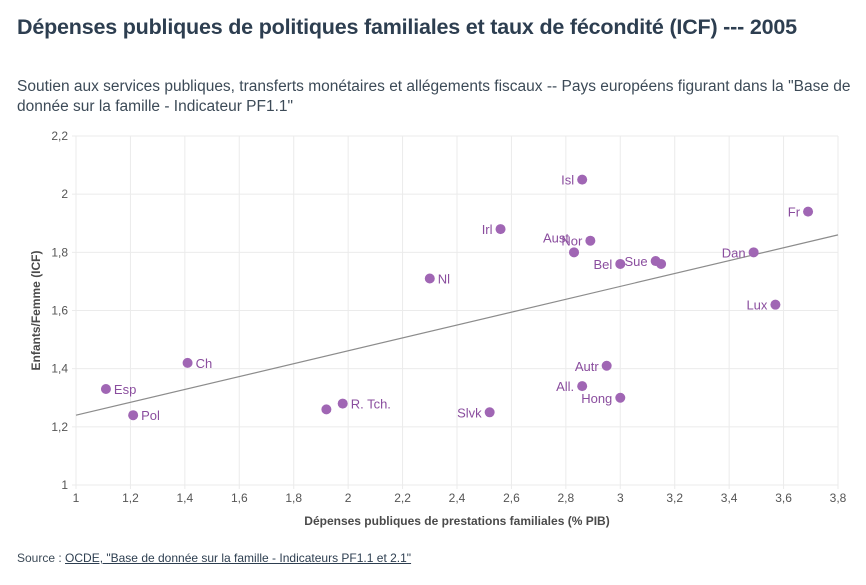  Describe the element at coordinates (620, 498) in the screenshot. I see `x-tick-label: 3` at that location.